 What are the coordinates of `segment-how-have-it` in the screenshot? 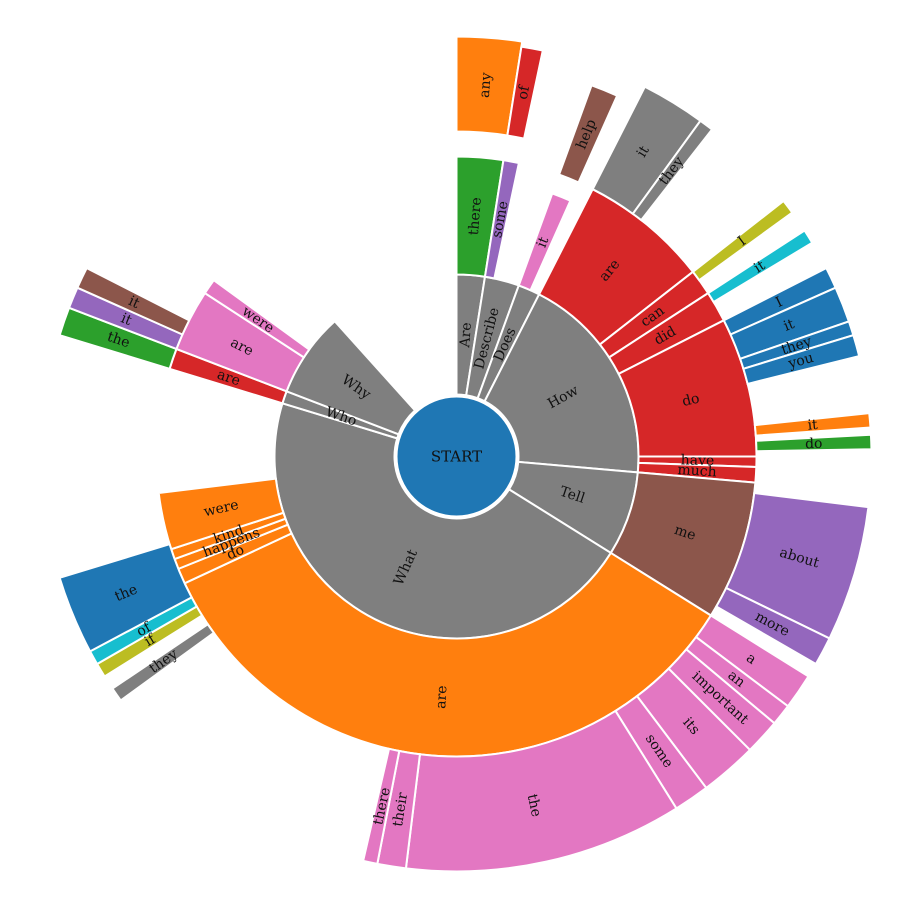 It's located at (812, 424).